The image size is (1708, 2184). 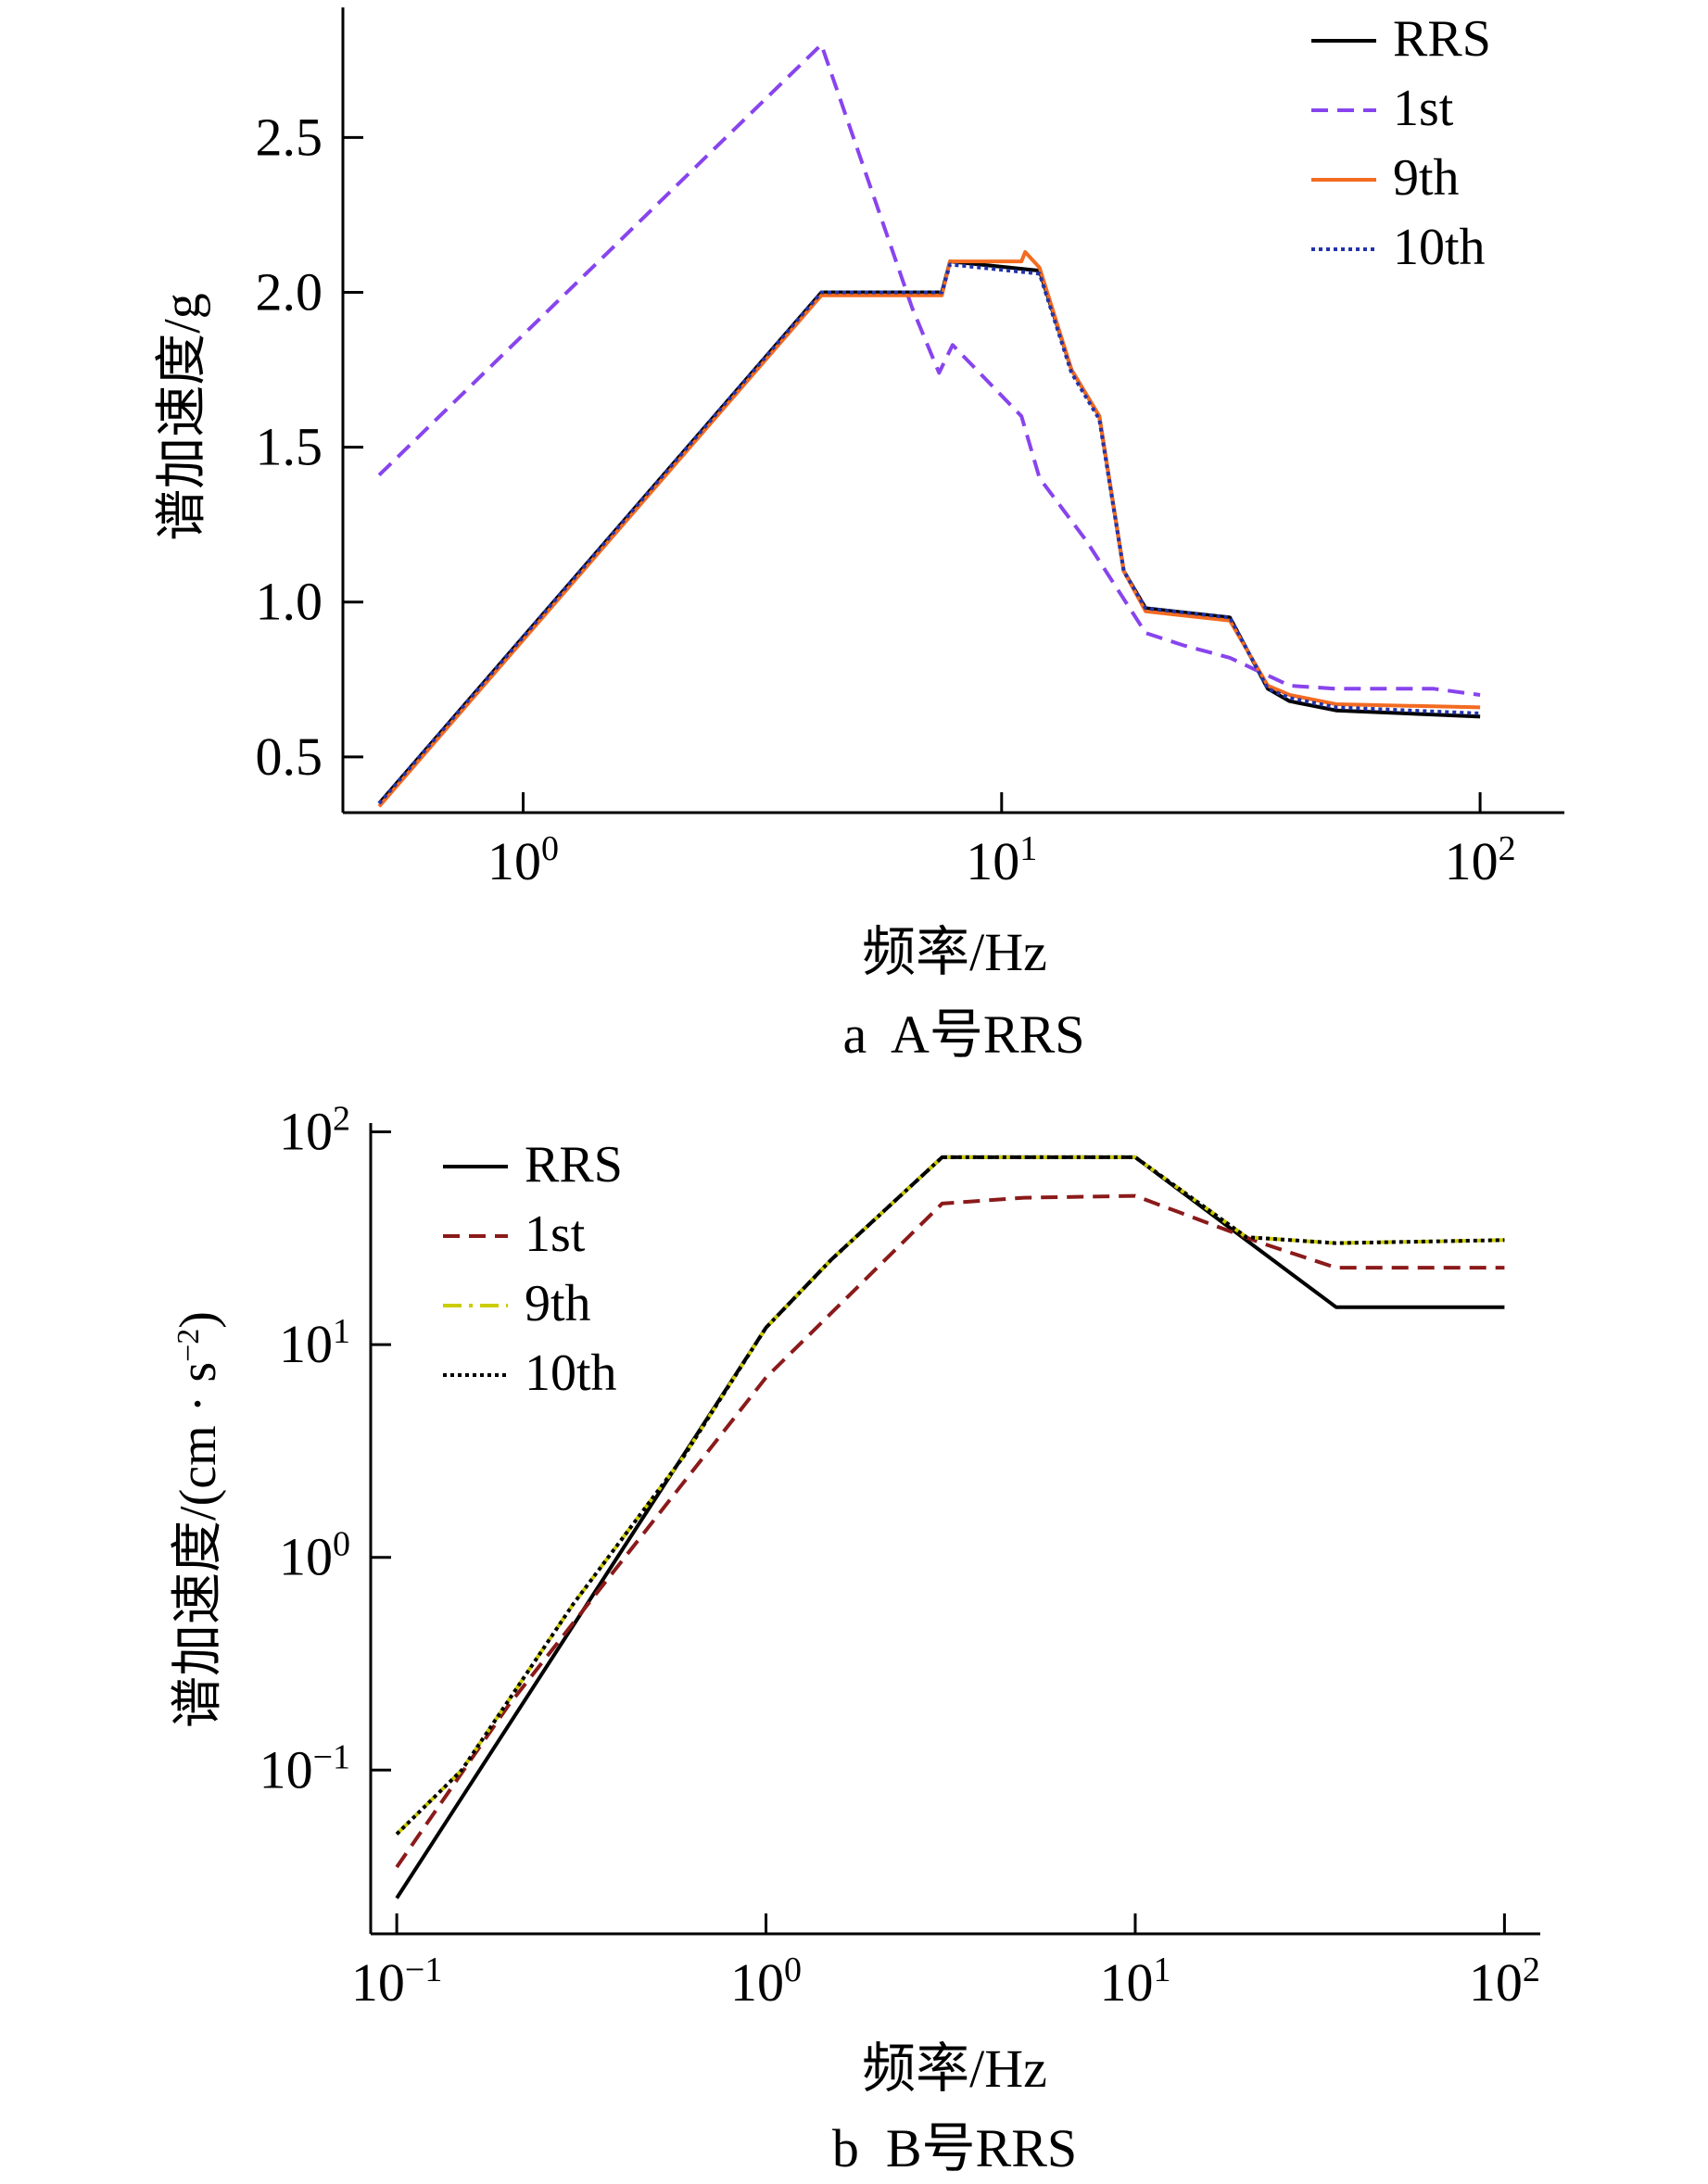 I want to click on chart-a-caption: a A号RRS, so click(x=963, y=1034).